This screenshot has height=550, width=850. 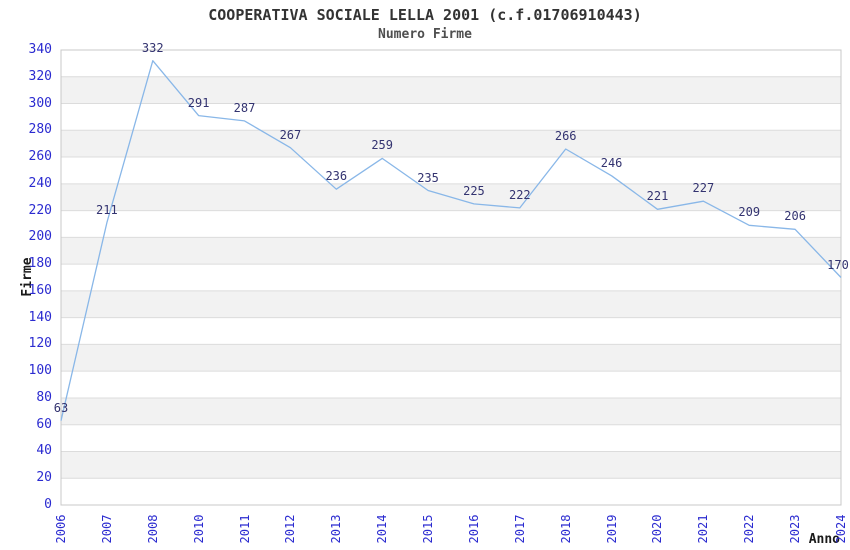 I want to click on x-tick-label: 2020, so click(x=657, y=529).